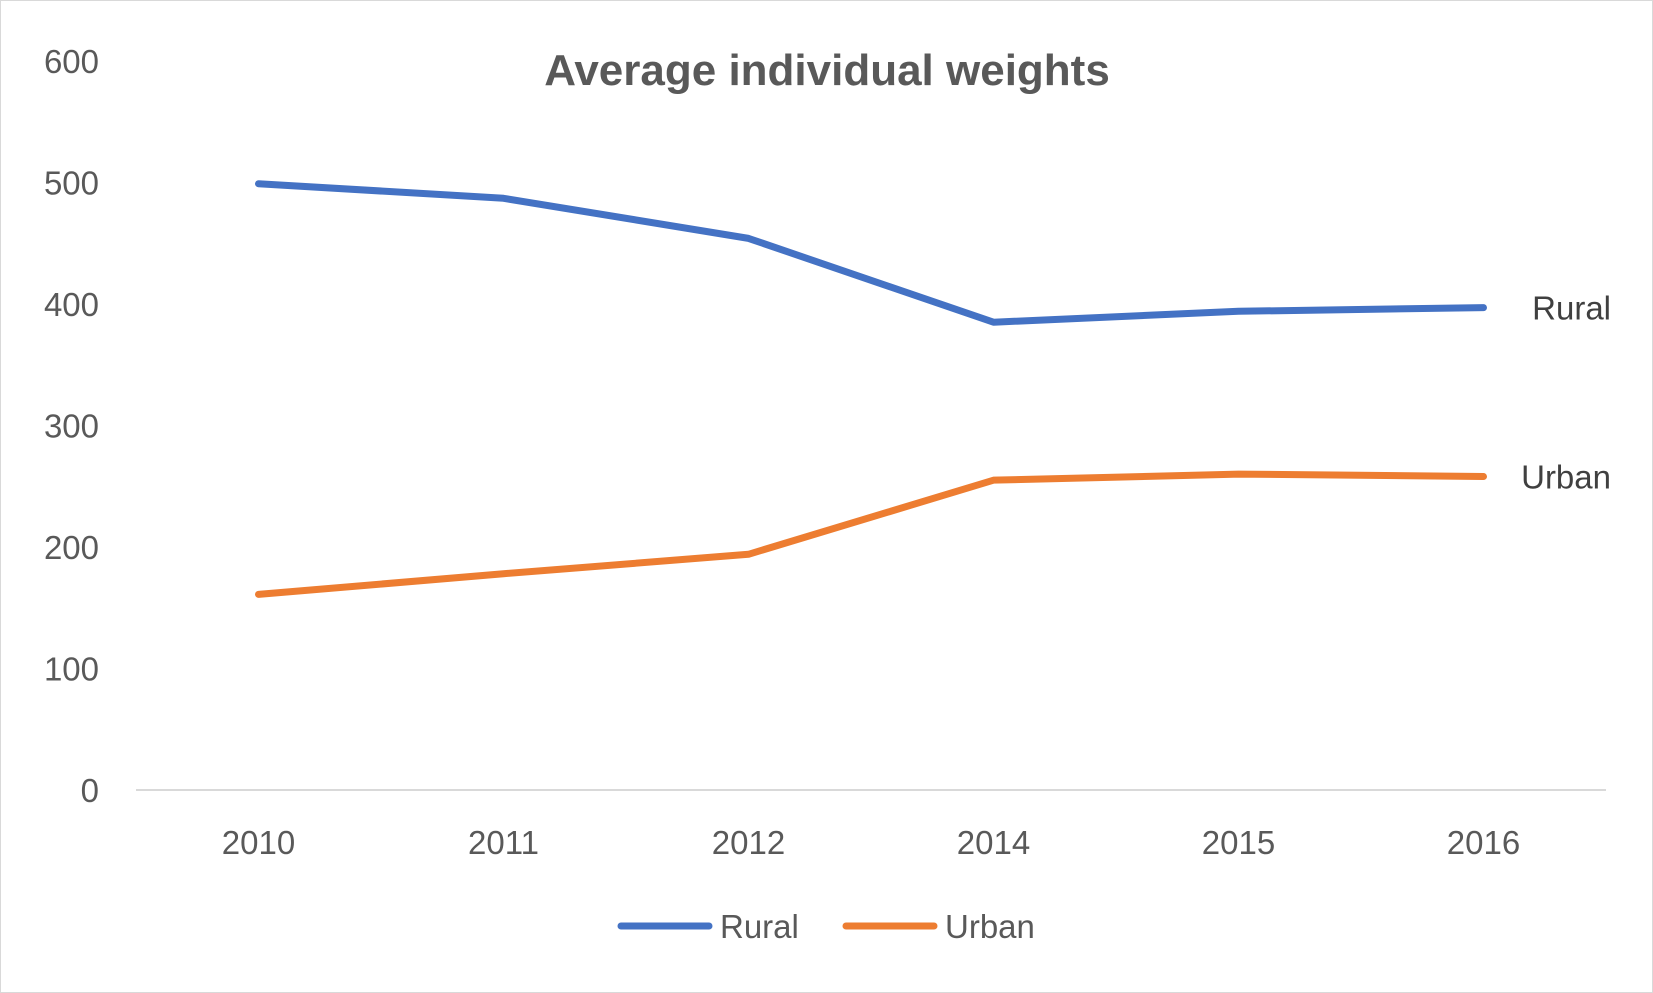  I want to click on x-tick-label: 2012, so click(748, 842).